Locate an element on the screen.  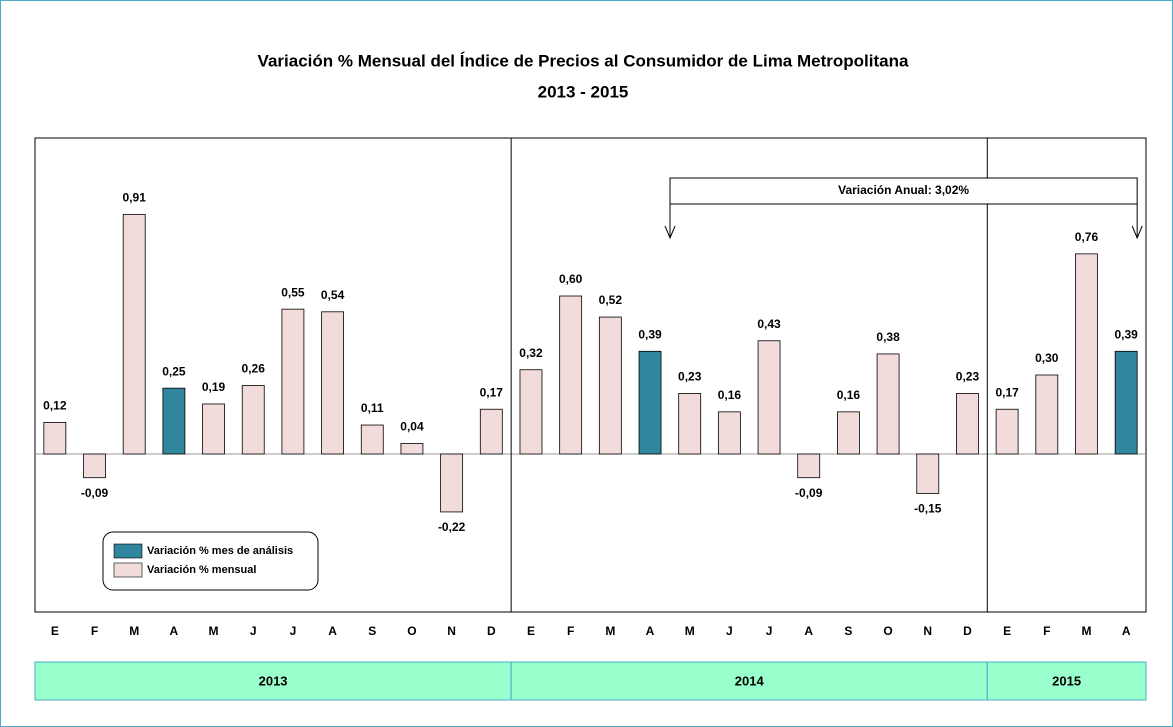
data-label: 0,43 is located at coordinates (769, 324).